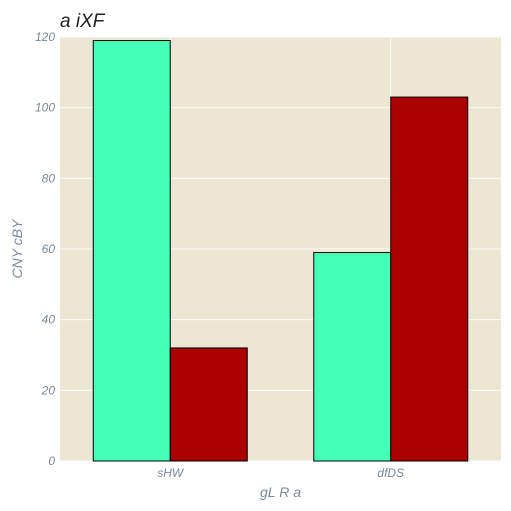  Describe the element at coordinates (45, 108) in the screenshot. I see `y-tick-label: 100` at that location.